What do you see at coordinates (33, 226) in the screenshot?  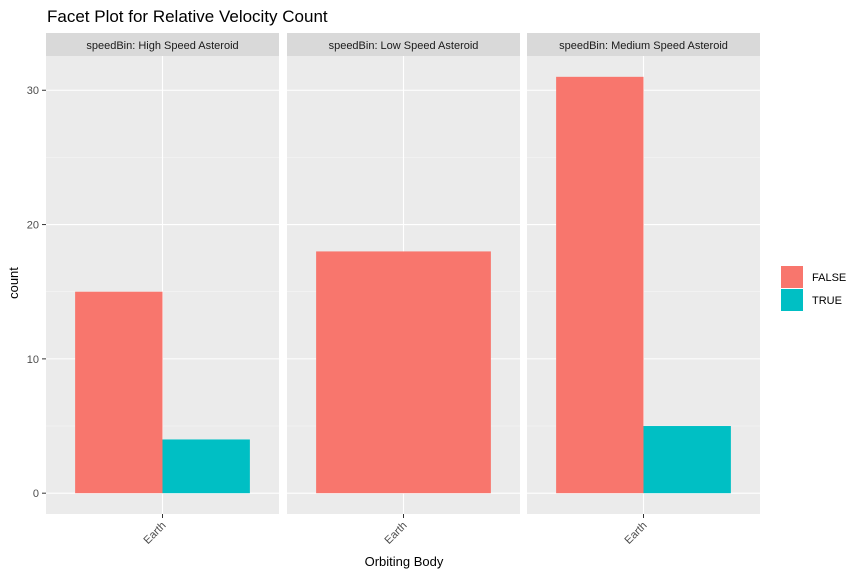 I see `y-tick-label: 20` at bounding box center [33, 226].